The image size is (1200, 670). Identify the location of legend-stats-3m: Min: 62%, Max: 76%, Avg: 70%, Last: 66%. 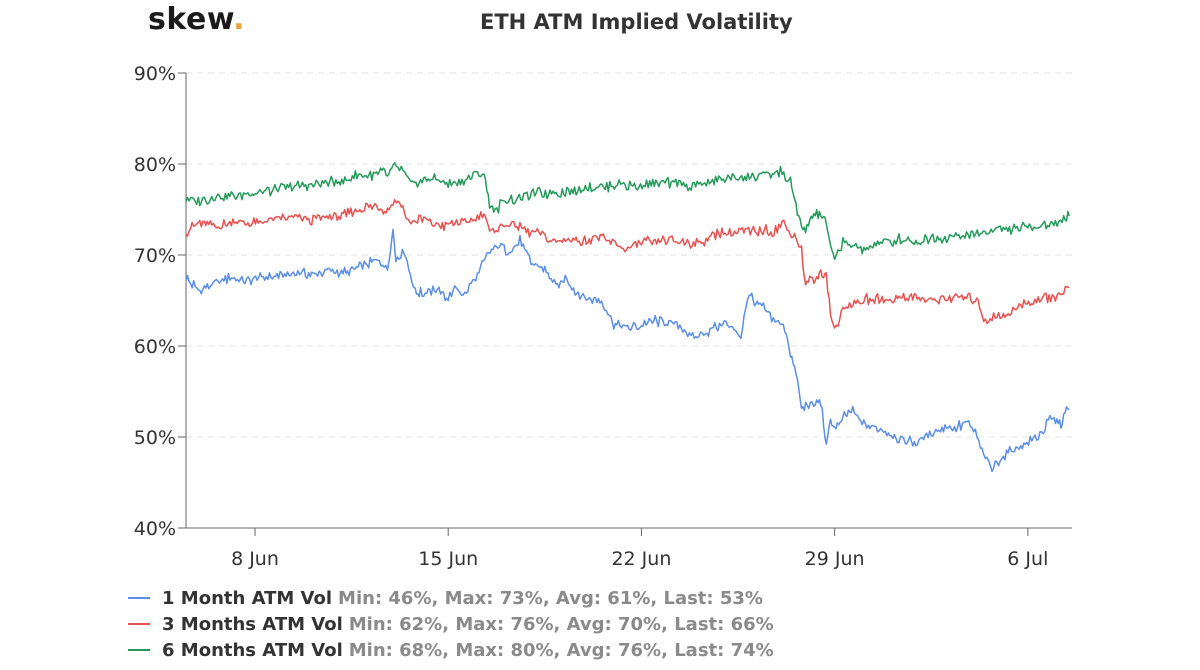
(561, 624).